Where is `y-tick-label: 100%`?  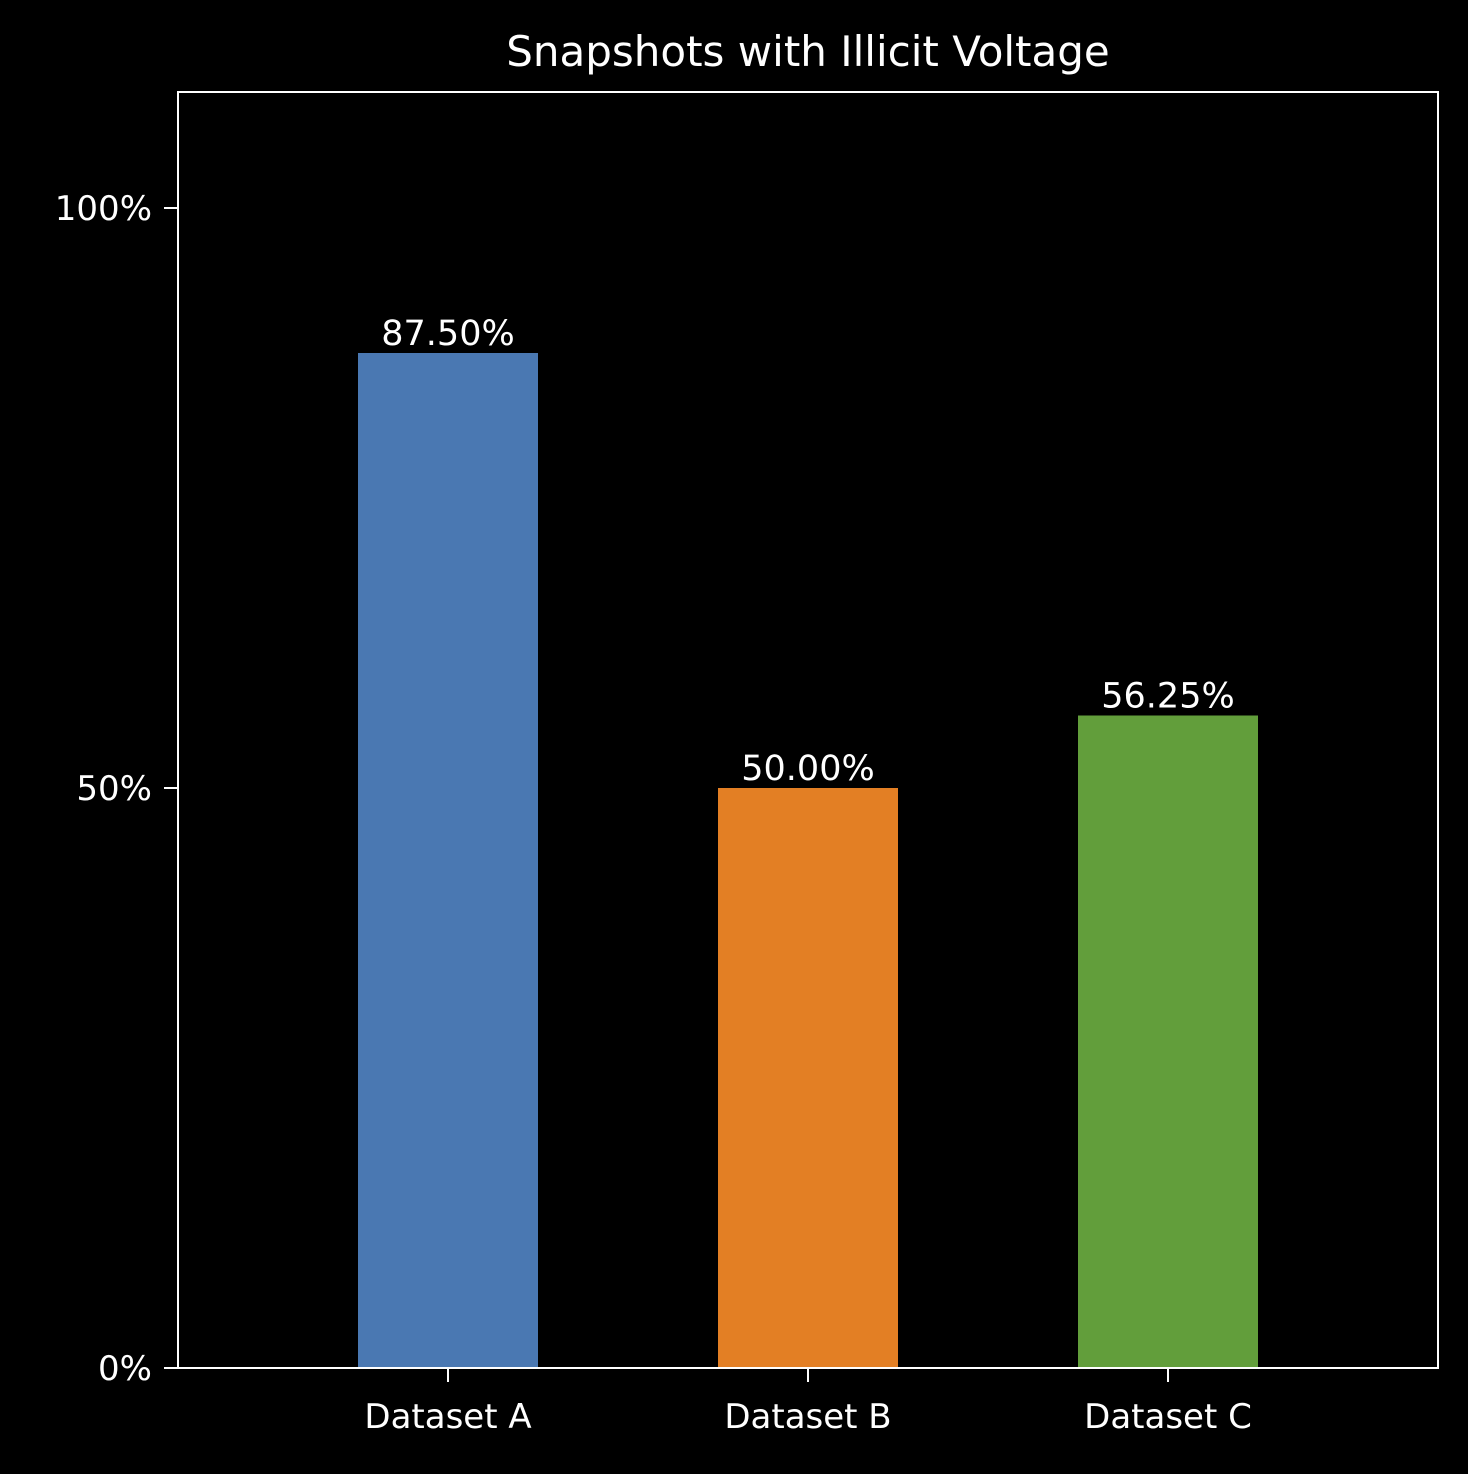 y-tick-label: 100% is located at coordinates (103, 209).